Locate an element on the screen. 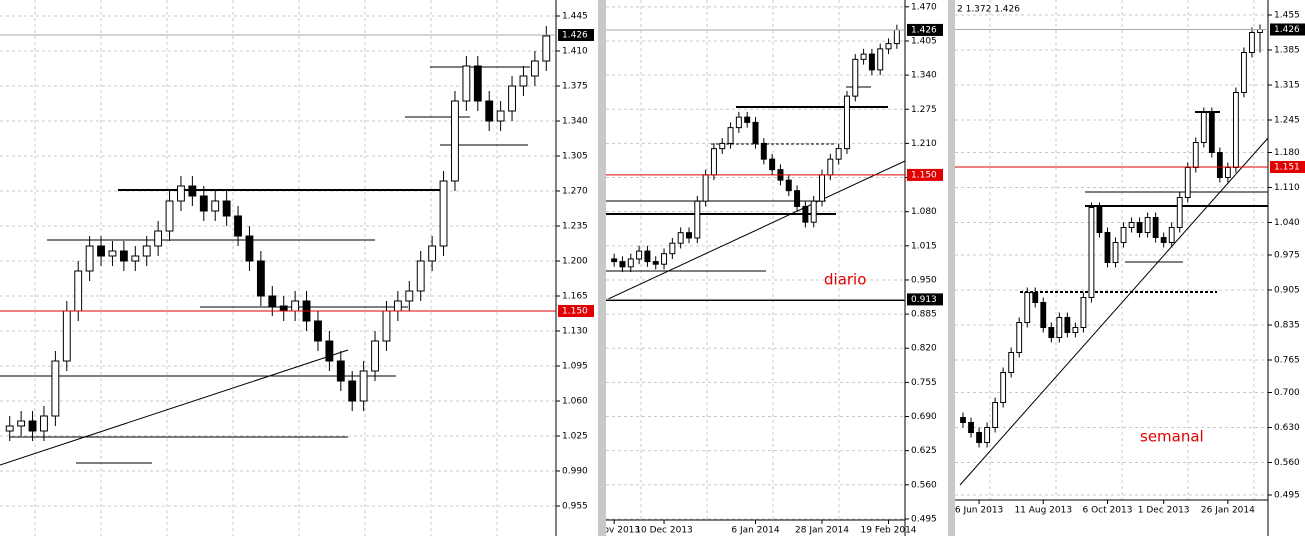 The image size is (1305, 536). y-tick-label: 0.495 is located at coordinates (1287, 496).